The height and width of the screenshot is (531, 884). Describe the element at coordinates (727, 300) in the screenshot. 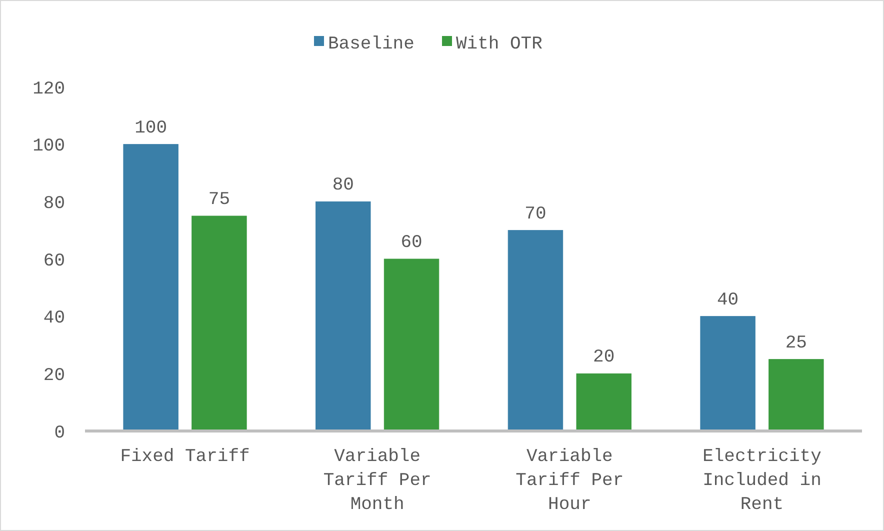

I see `data-label: 40` at that location.